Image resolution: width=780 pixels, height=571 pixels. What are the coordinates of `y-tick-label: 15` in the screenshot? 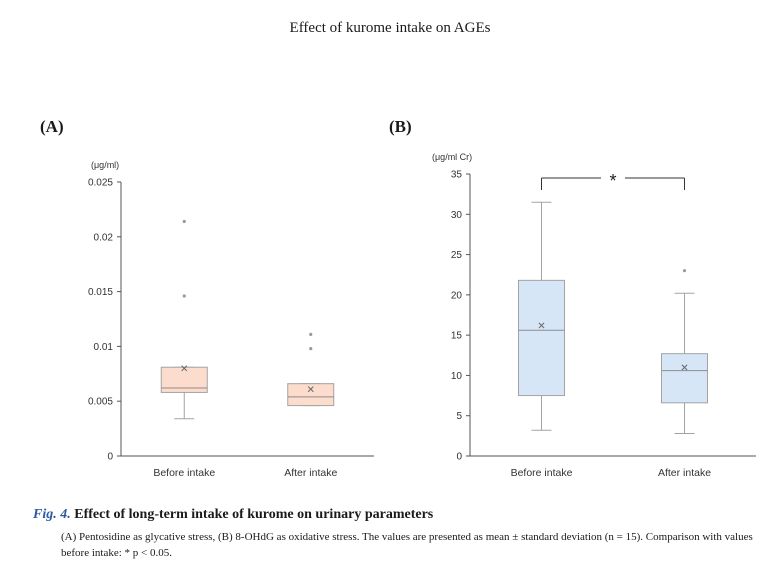 It's located at (457, 336).